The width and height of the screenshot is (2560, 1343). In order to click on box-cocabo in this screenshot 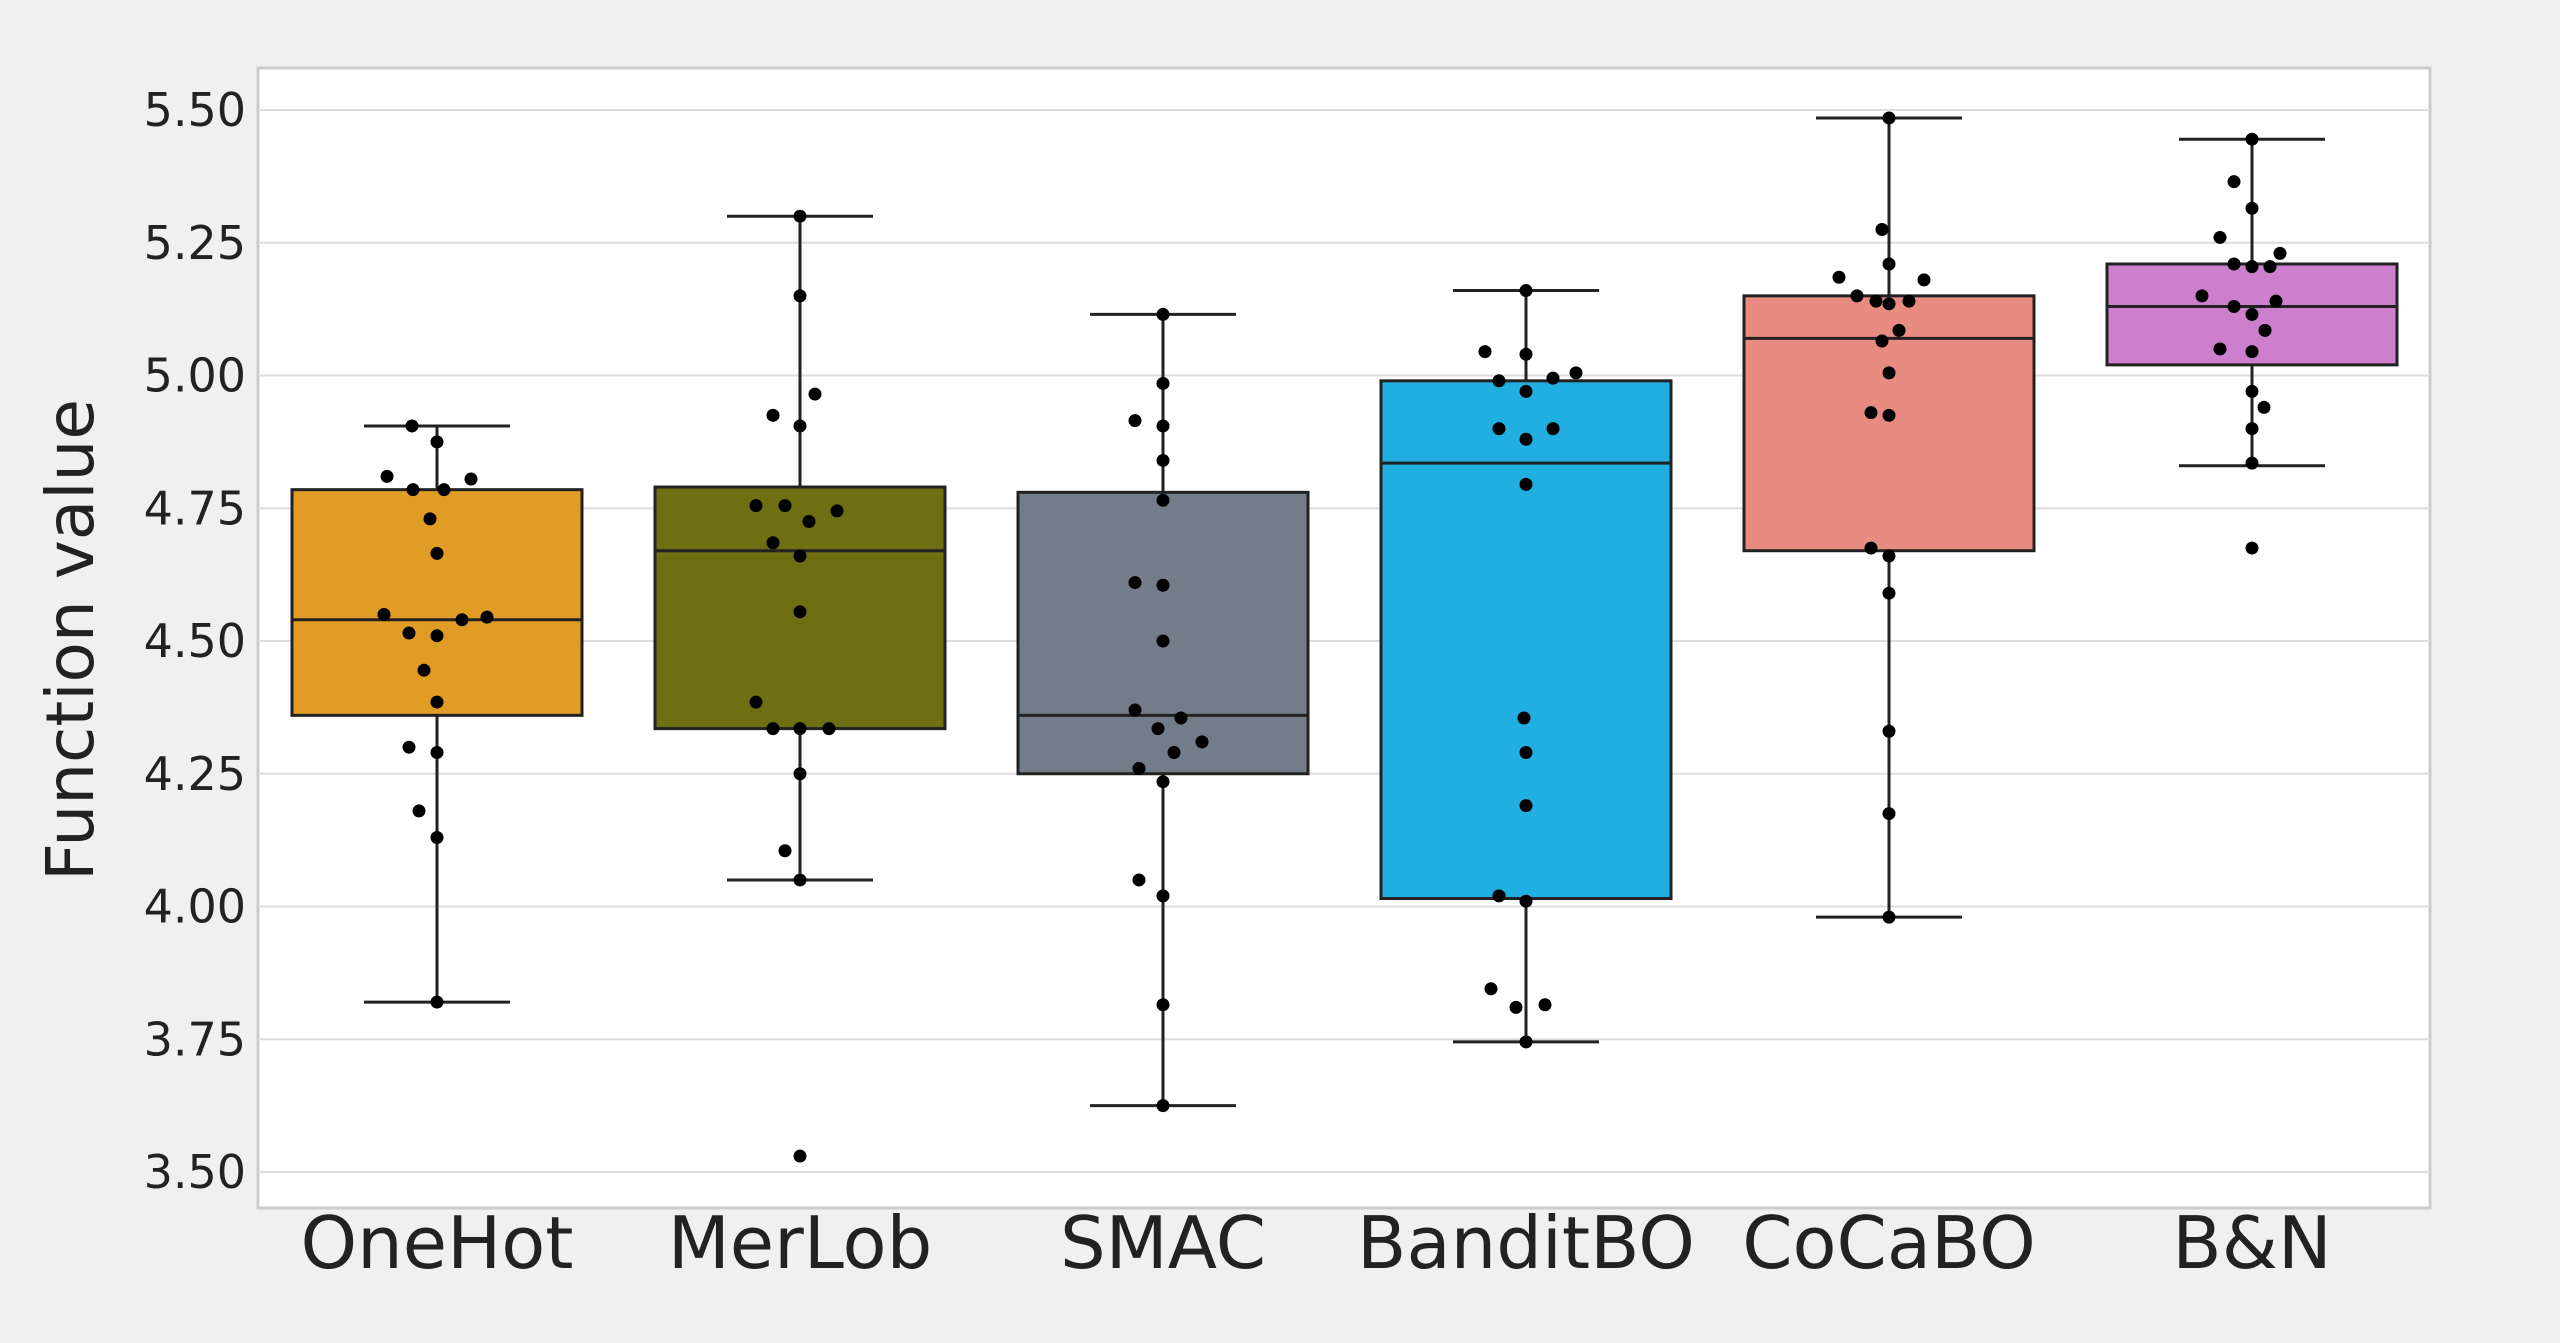, I will do `click(1889, 517)`.